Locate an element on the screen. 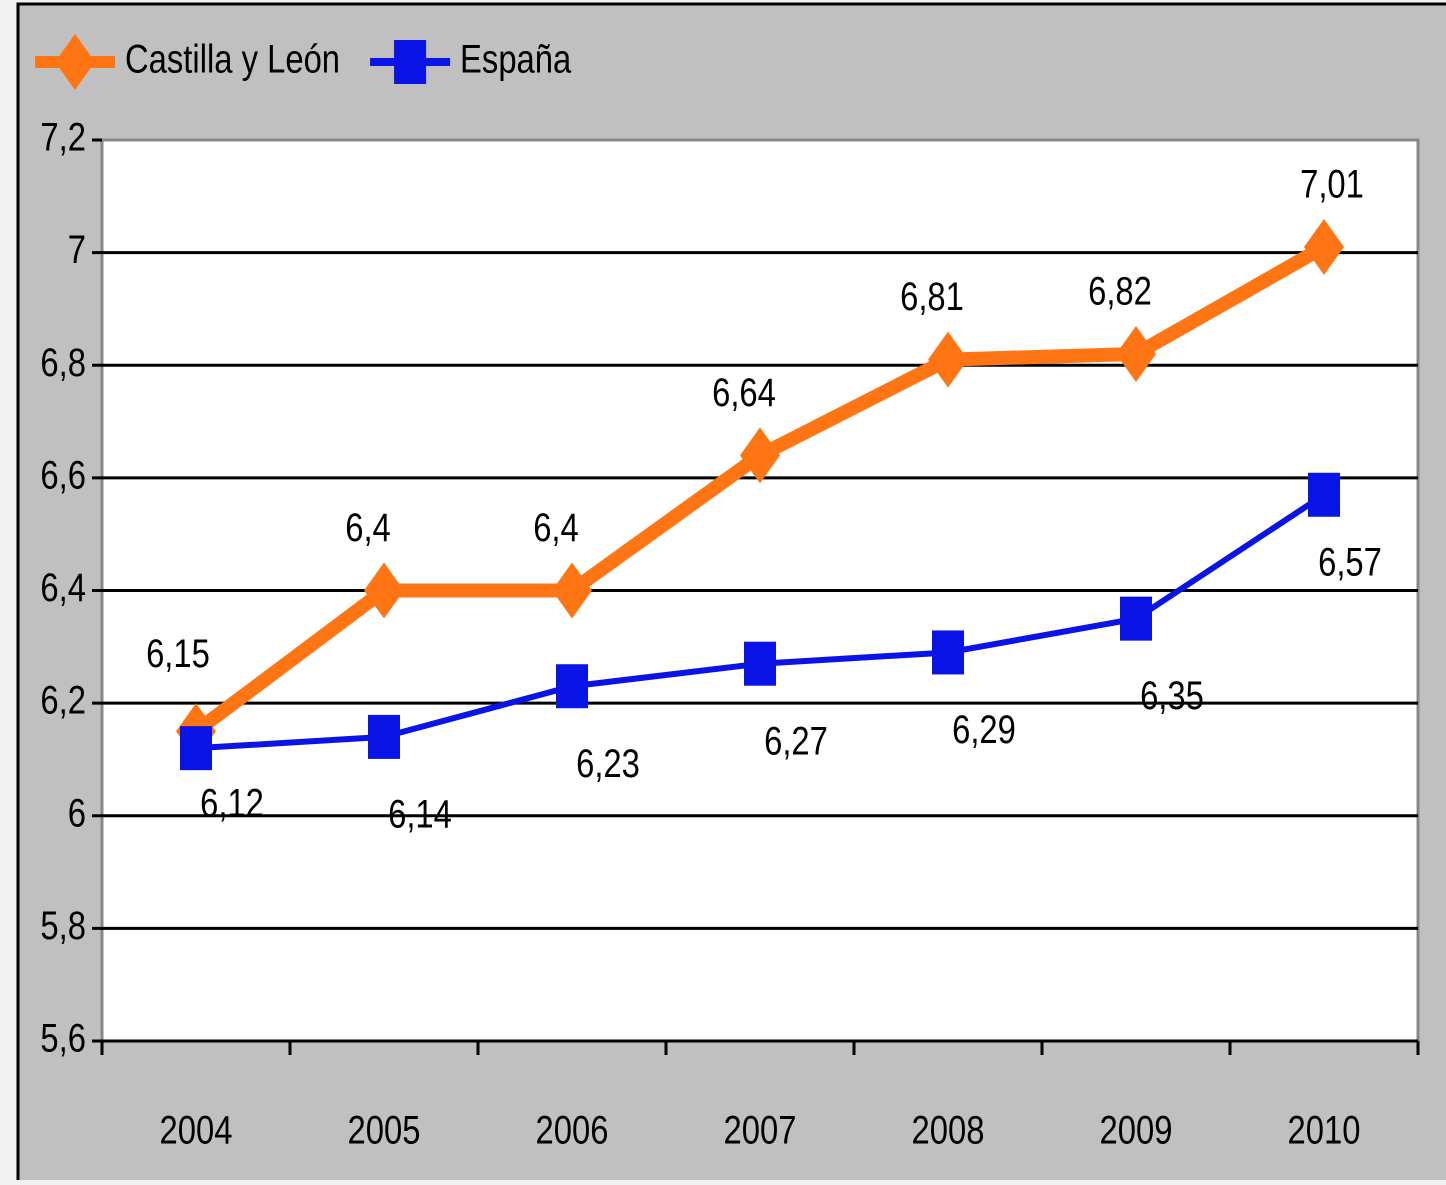 The width and height of the screenshot is (1446, 1185). legend-label: España is located at coordinates (516, 58).